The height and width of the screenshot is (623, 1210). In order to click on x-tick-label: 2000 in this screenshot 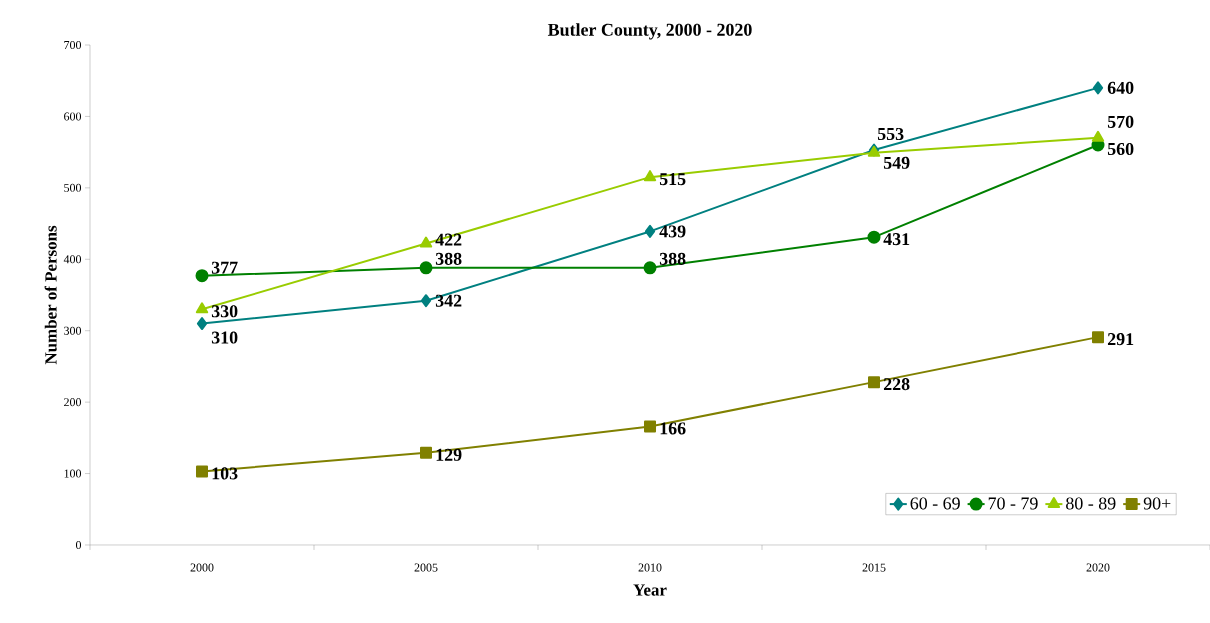, I will do `click(202, 567)`.